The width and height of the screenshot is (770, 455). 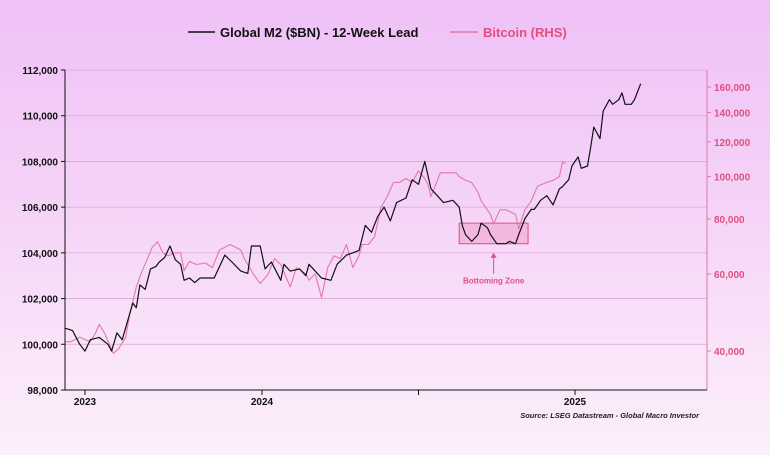 I want to click on arrow-head-icon, so click(x=493, y=255).